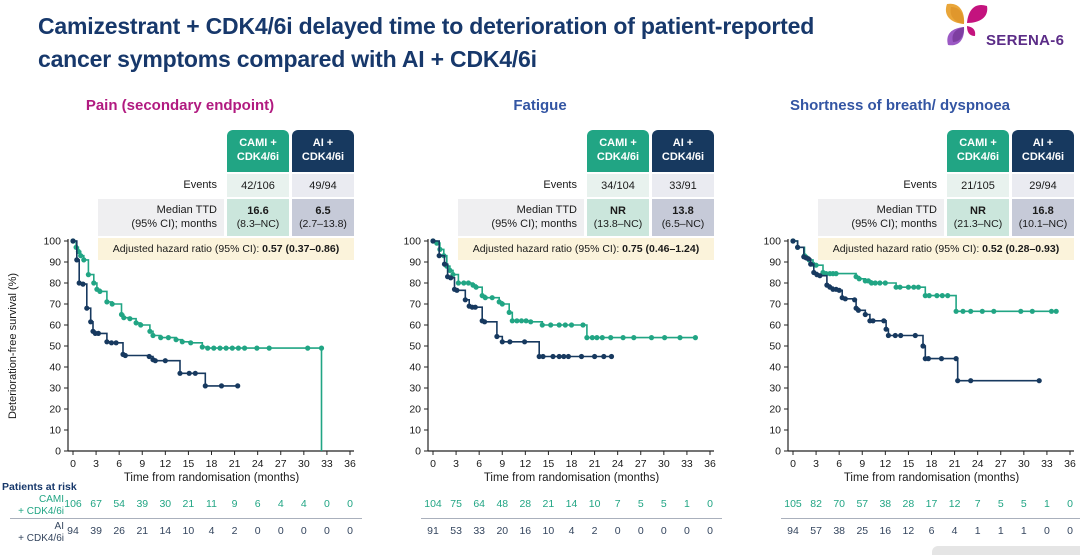 The width and height of the screenshot is (1080, 555). What do you see at coordinates (55, 368) in the screenshot?
I see `y-tick-label: 40` at bounding box center [55, 368].